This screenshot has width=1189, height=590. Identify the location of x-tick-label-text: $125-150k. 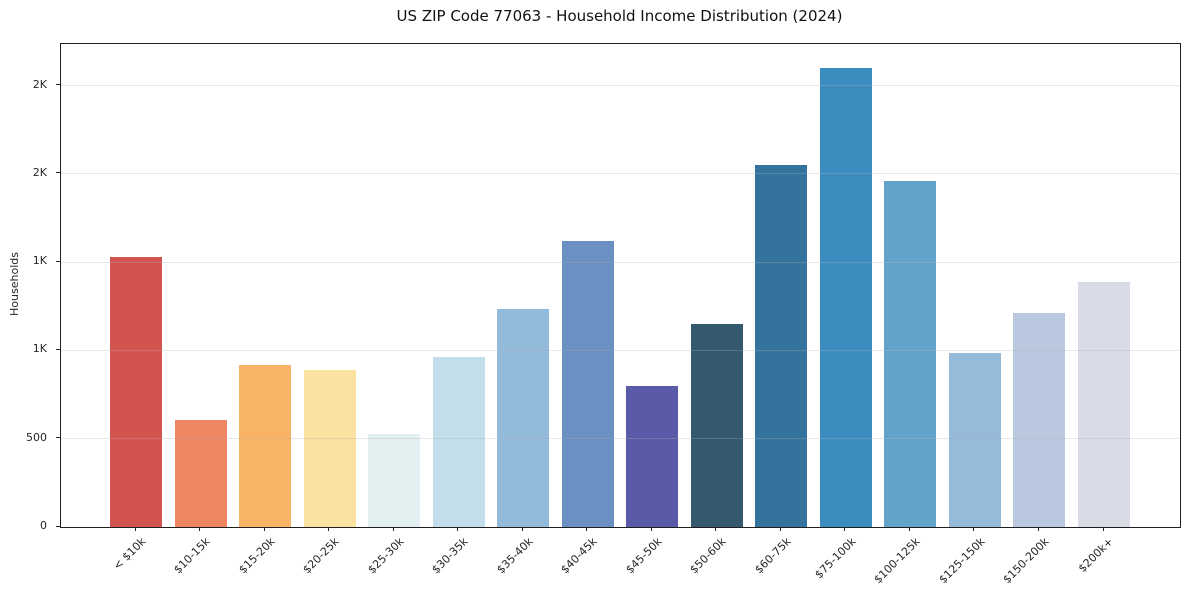
(961, 561).